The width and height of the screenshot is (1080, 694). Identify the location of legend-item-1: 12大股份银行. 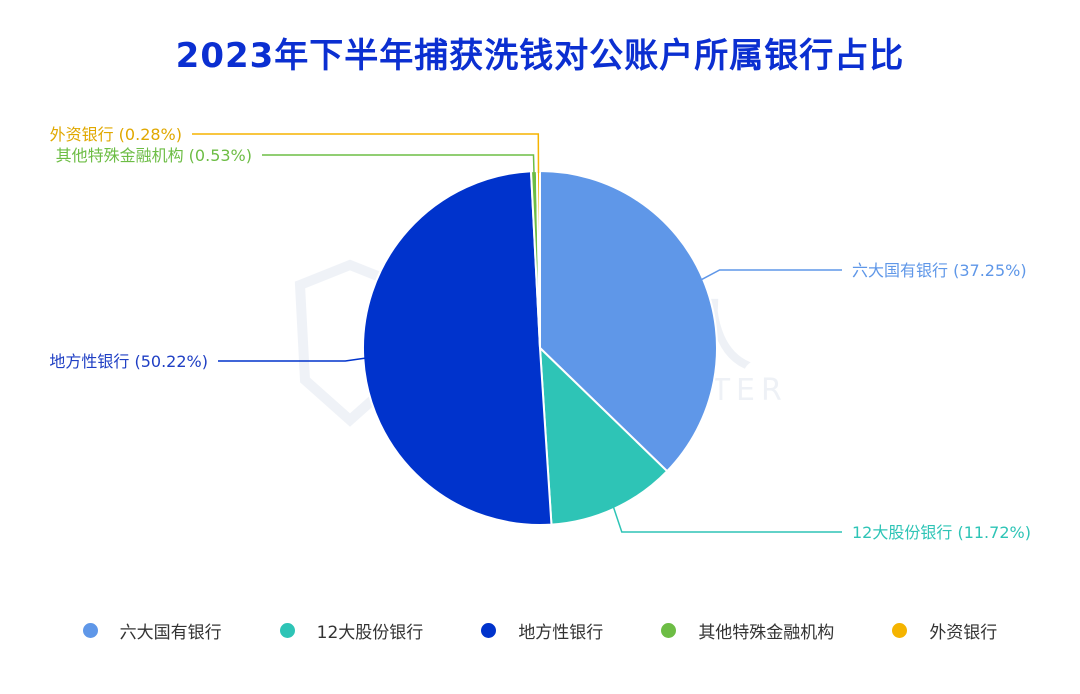
(351, 630).